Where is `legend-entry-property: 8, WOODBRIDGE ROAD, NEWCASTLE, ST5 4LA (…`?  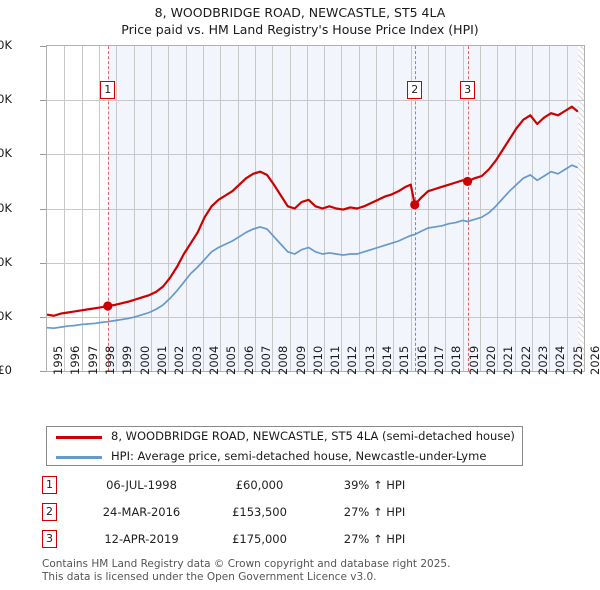
legend-entry-property: 8, WOODBRIDGE ROAD, NEWCASTLE, ST5 4LA (… is located at coordinates (284, 437).